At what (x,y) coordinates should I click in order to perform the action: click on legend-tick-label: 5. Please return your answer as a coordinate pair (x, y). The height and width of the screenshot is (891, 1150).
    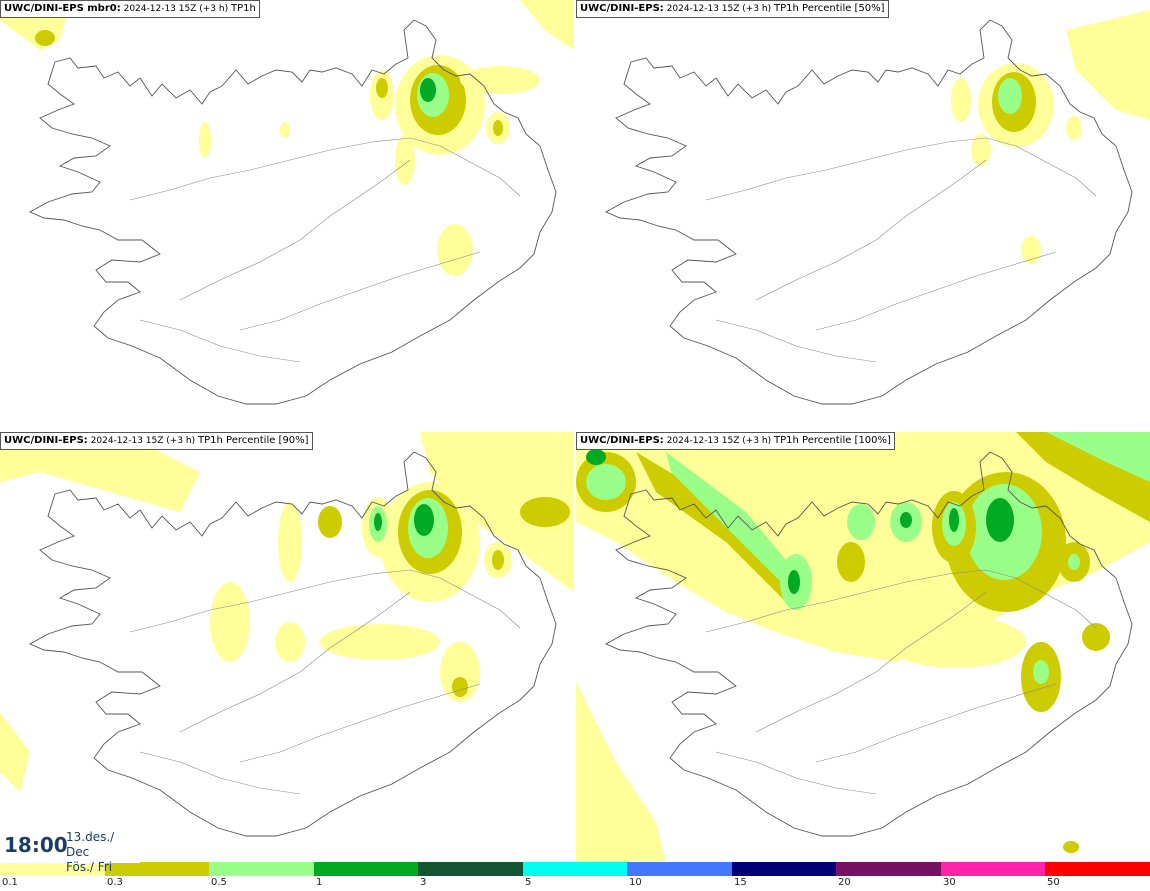
    Looking at the image, I should click on (528, 882).